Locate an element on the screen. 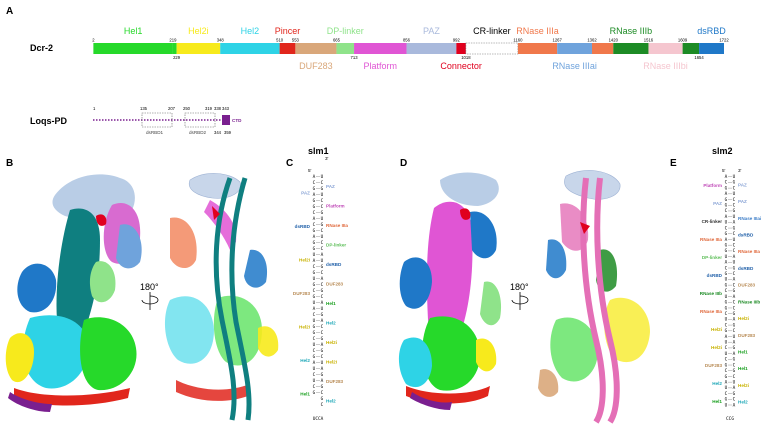 The height and width of the screenshot is (434, 764). hel1-density is located at coordinates (108, 354).